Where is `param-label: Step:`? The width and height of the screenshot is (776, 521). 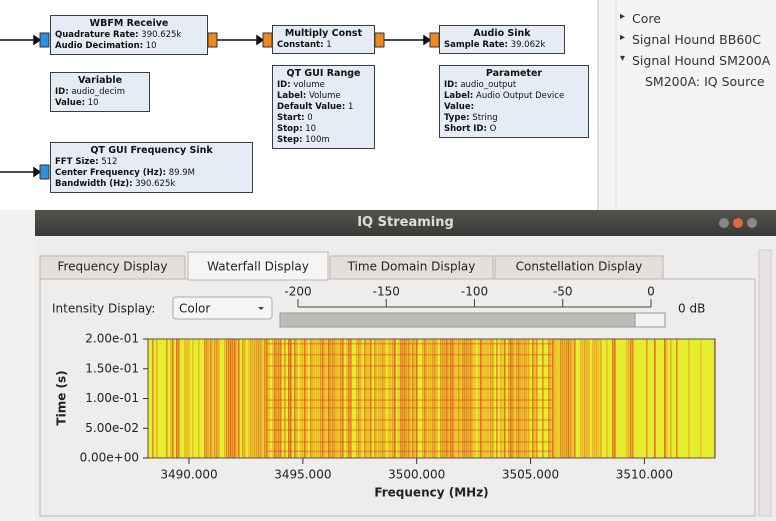 param-label: Step: is located at coordinates (290, 140).